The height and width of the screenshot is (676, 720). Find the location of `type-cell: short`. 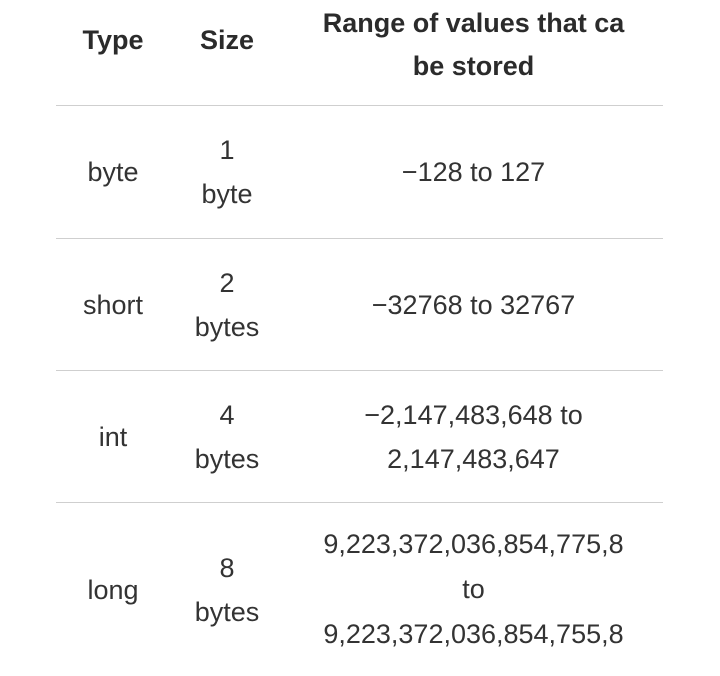

type-cell: short is located at coordinates (113, 304).